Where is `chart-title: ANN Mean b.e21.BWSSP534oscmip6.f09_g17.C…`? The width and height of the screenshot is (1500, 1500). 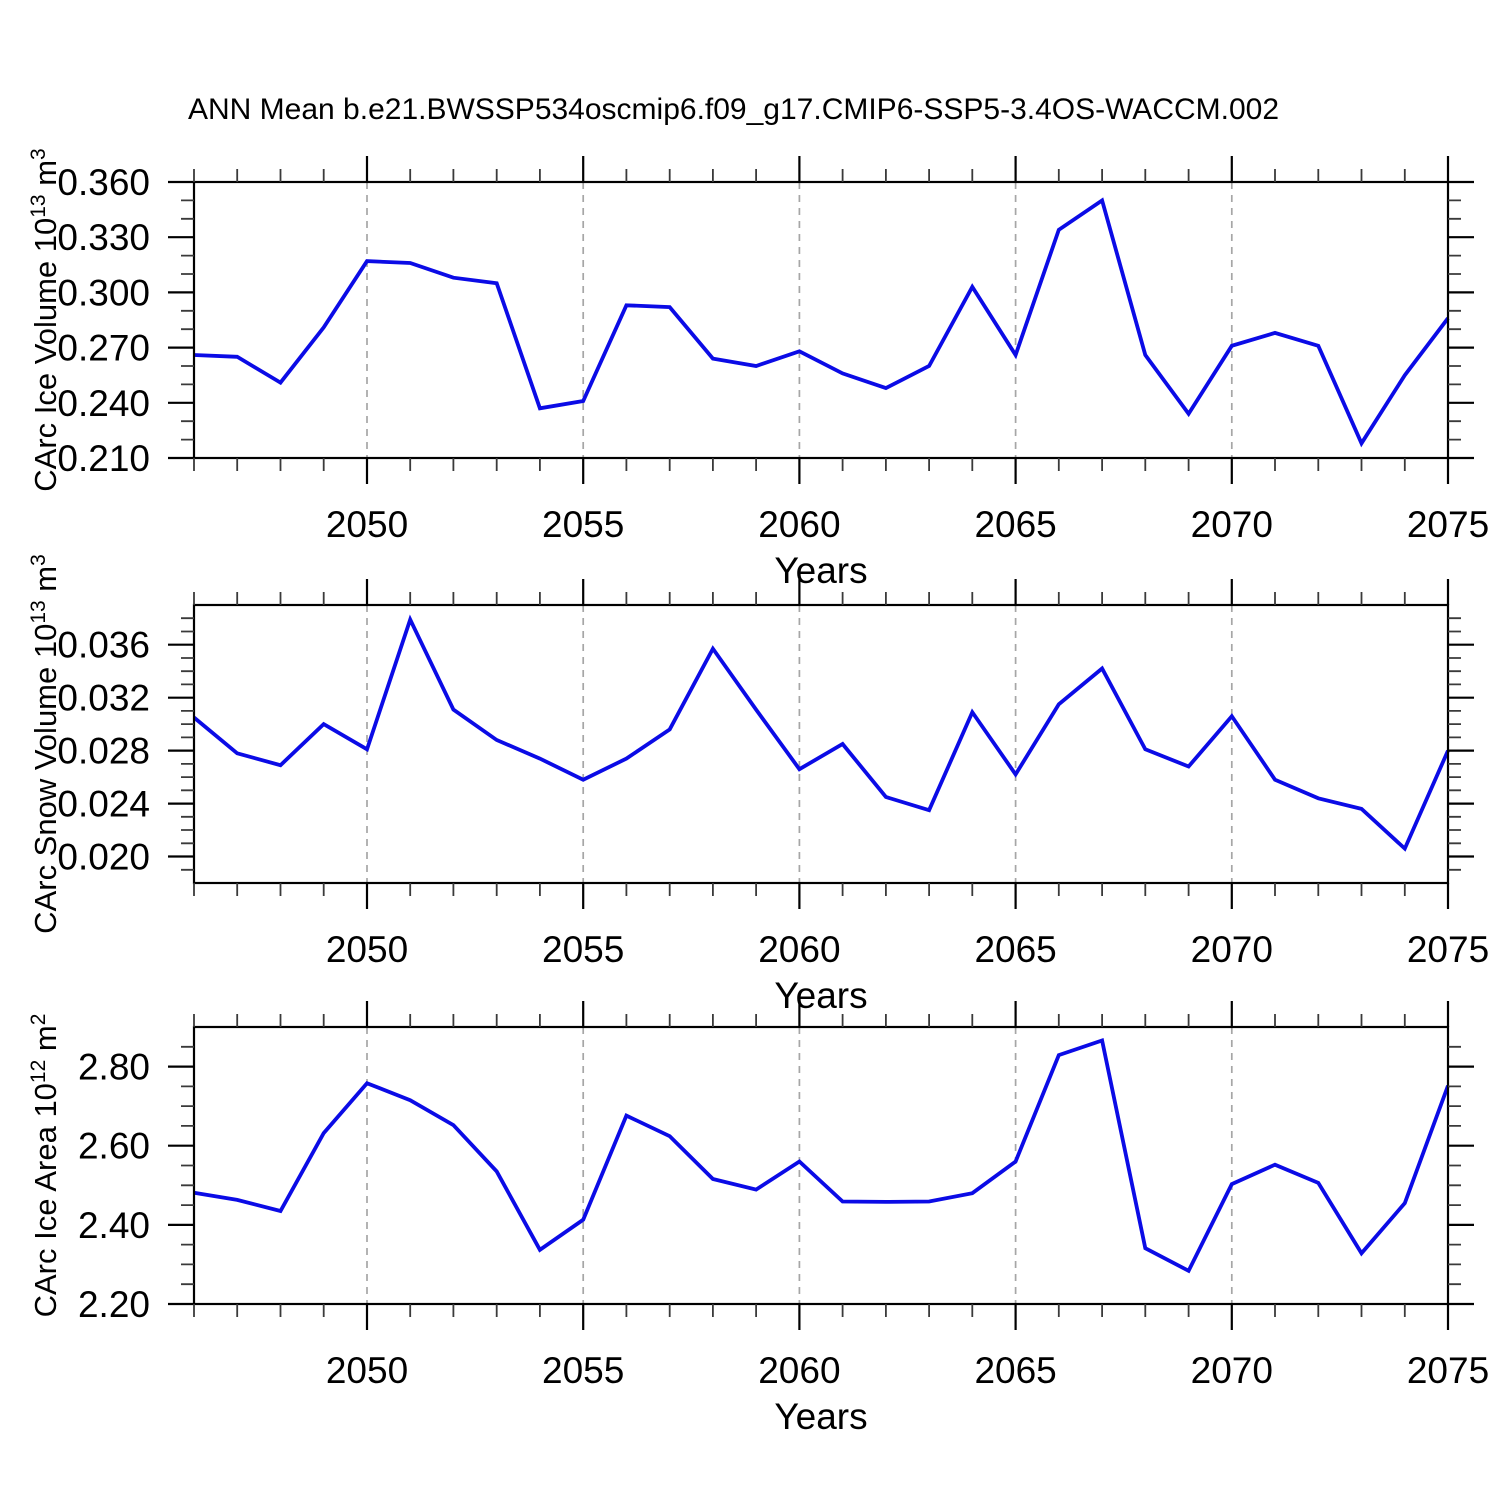 chart-title: ANN Mean b.e21.BWSSP534oscmip6.f09_g17.C… is located at coordinates (733, 109).